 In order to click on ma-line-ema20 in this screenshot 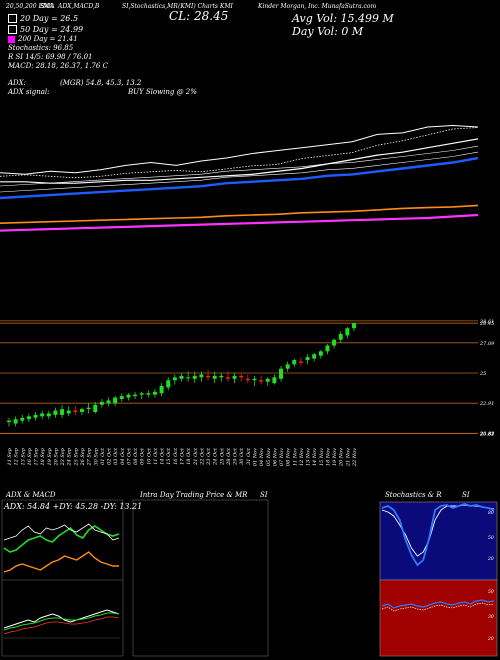, I will do `click(239, 161)`.